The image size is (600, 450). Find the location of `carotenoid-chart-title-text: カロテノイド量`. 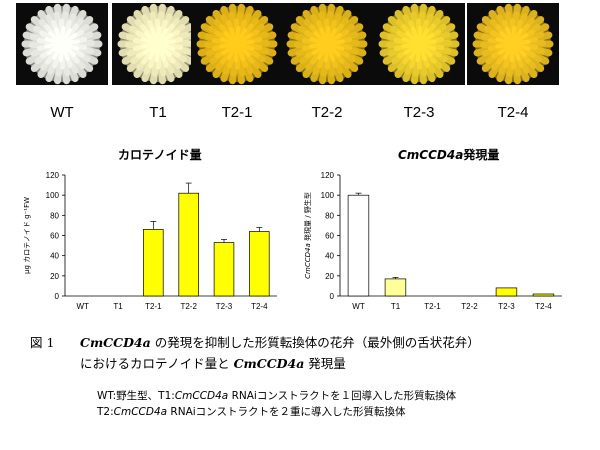

carotenoid-chart-title-text: カロテノイド量 is located at coordinates (160, 155).